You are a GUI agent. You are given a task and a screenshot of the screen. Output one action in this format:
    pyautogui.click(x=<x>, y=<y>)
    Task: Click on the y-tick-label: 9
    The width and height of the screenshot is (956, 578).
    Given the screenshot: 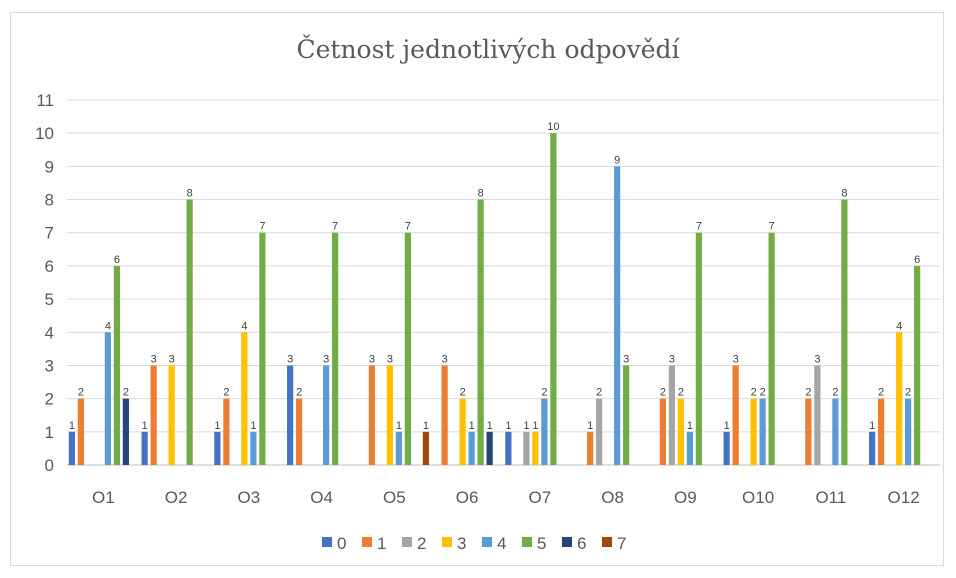 What is the action you would take?
    pyautogui.click(x=49, y=166)
    